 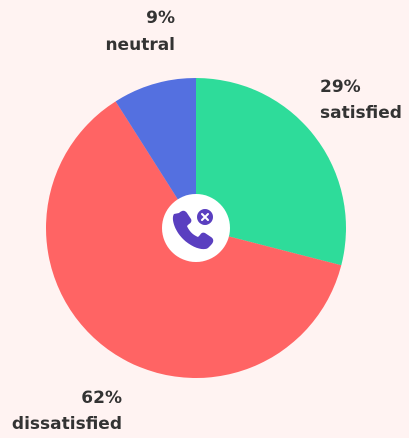 What do you see at coordinates (361, 113) in the screenshot?
I see `category-label: satisfied` at bounding box center [361, 113].